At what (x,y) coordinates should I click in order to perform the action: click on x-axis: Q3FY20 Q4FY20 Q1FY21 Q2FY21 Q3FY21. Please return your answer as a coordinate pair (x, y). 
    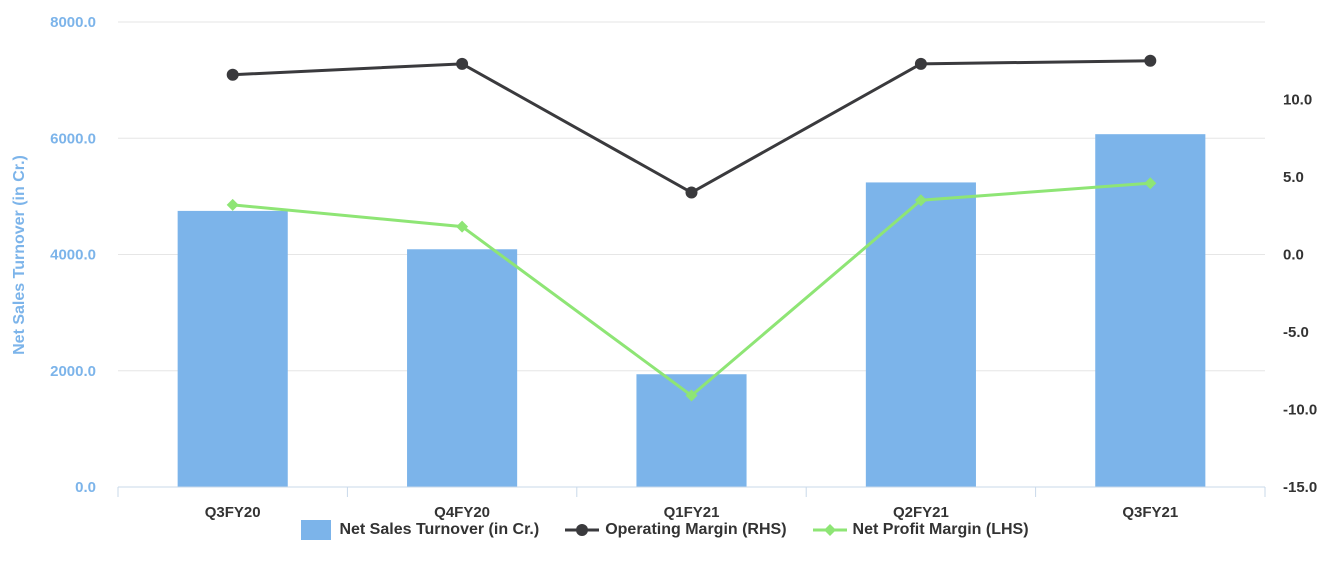
    Looking at the image, I should click on (691, 503).